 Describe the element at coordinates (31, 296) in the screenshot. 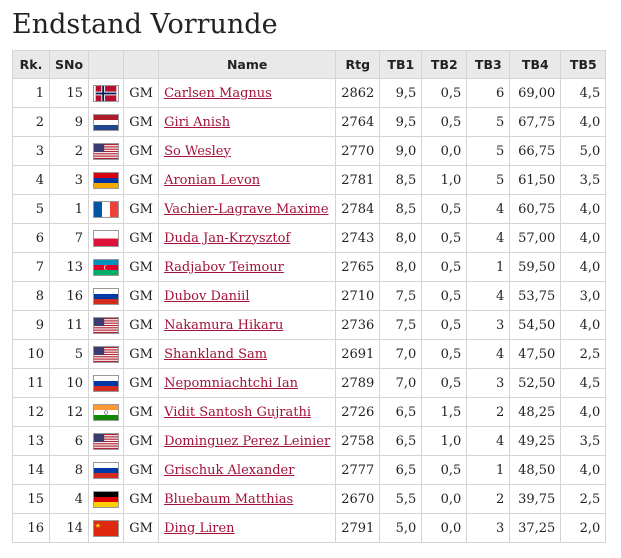

I see `rank-cell: 8` at that location.